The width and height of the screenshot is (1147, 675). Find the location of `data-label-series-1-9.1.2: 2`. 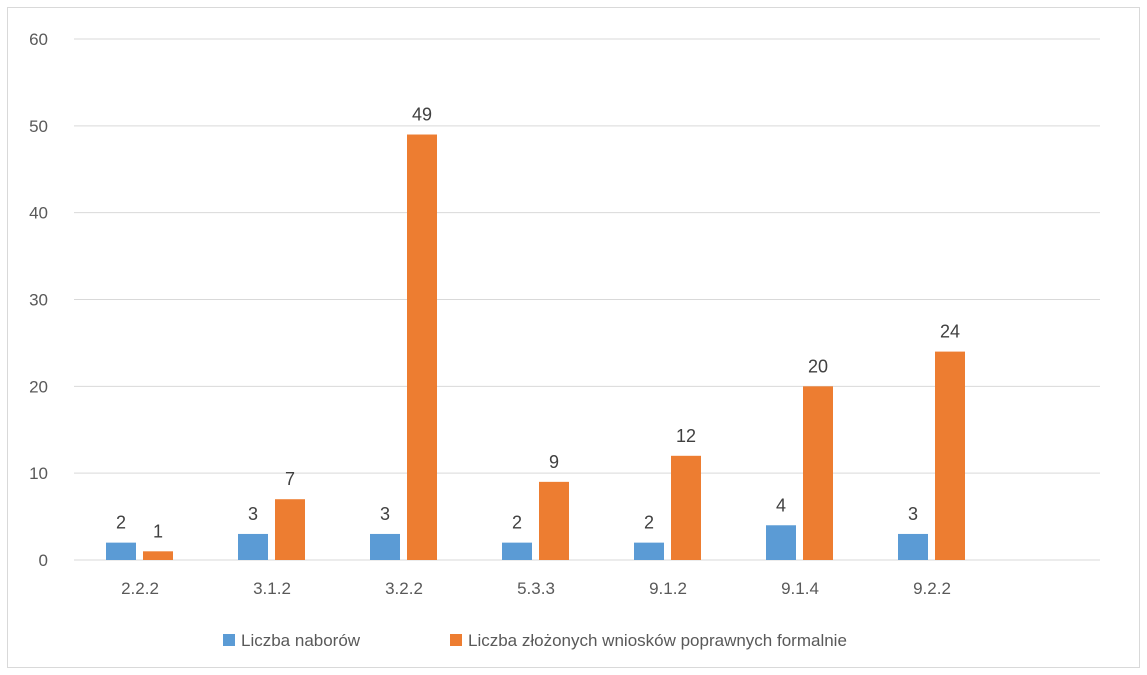

data-label-series-1-9.1.2: 2 is located at coordinates (649, 523).